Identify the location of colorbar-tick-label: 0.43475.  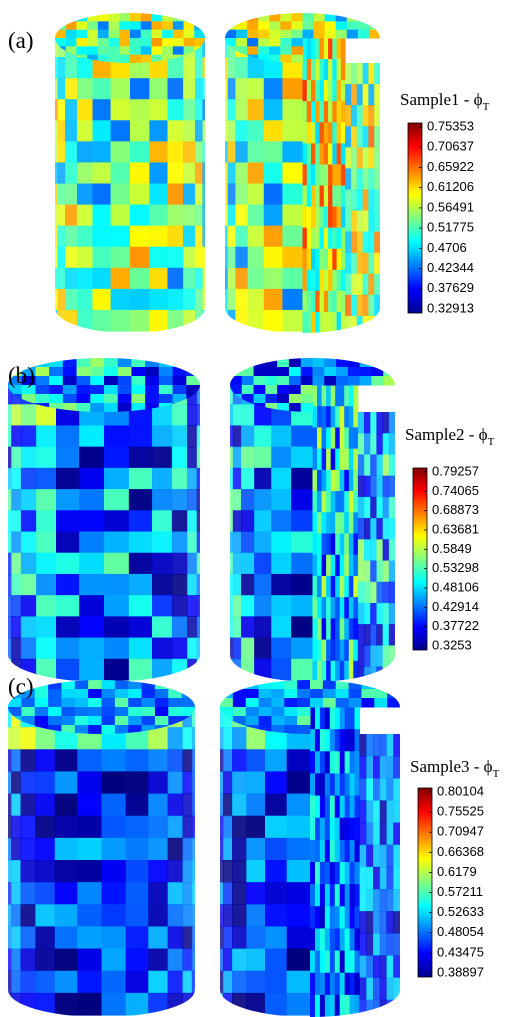
(460, 951).